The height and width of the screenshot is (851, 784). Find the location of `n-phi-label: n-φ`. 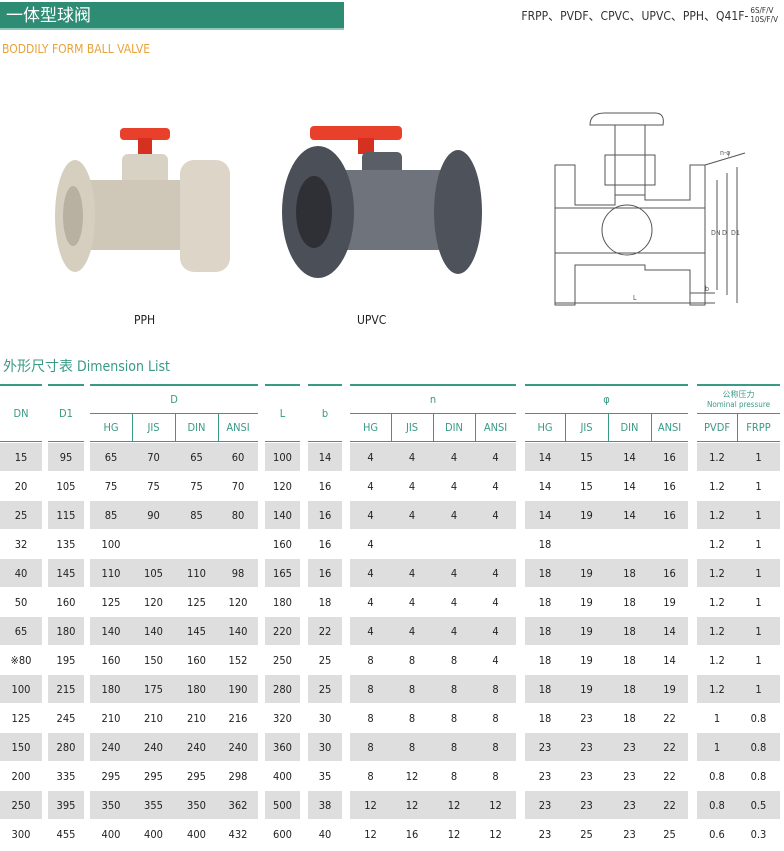

n-phi-label: n-φ is located at coordinates (725, 153).